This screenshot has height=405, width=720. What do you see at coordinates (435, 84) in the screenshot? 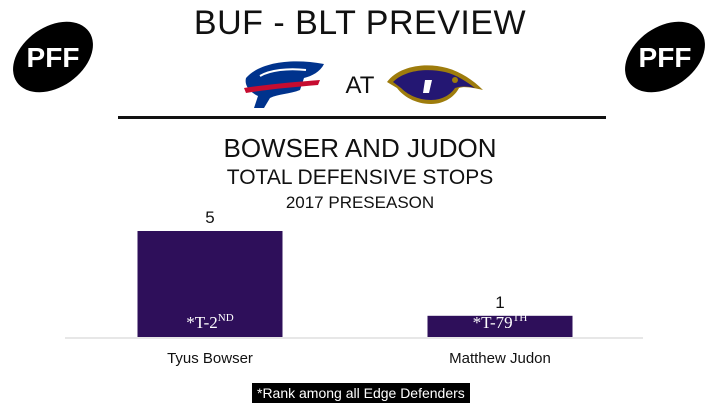
I see `ravens-logo-icon` at bounding box center [435, 84].